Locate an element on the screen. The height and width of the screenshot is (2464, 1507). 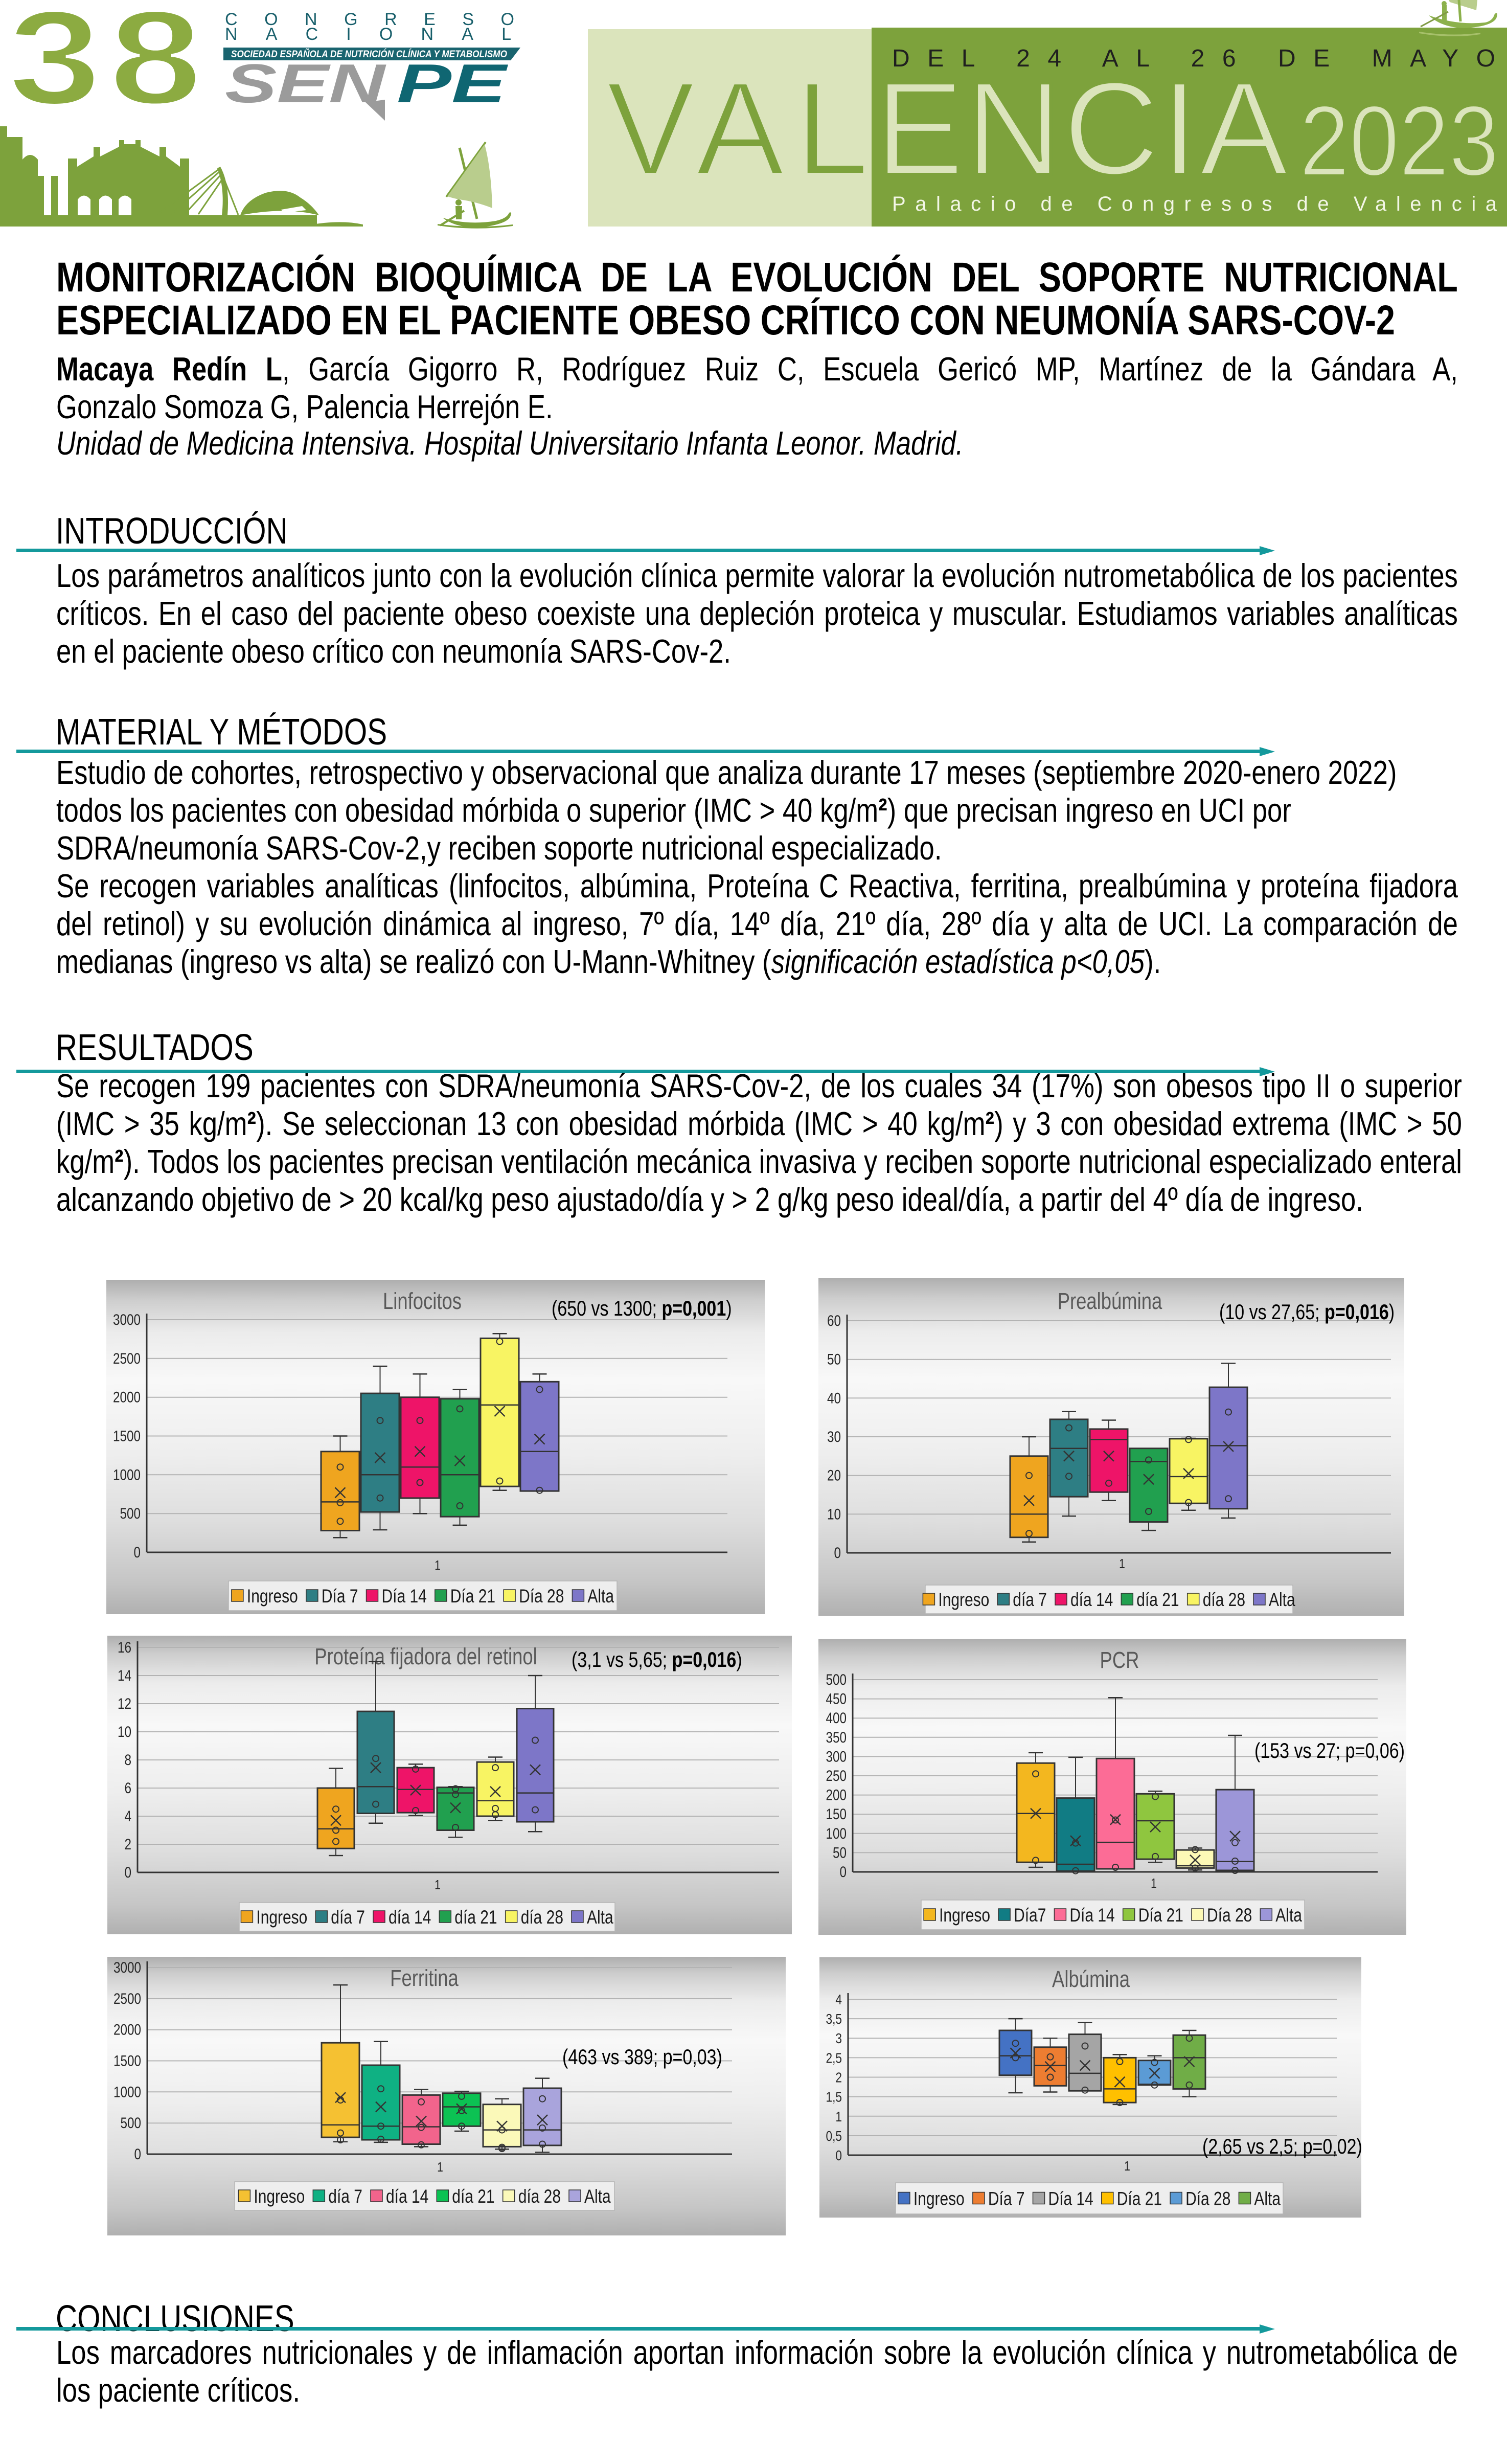
svg-text: Albúmina is located at coordinates (1091, 1979).